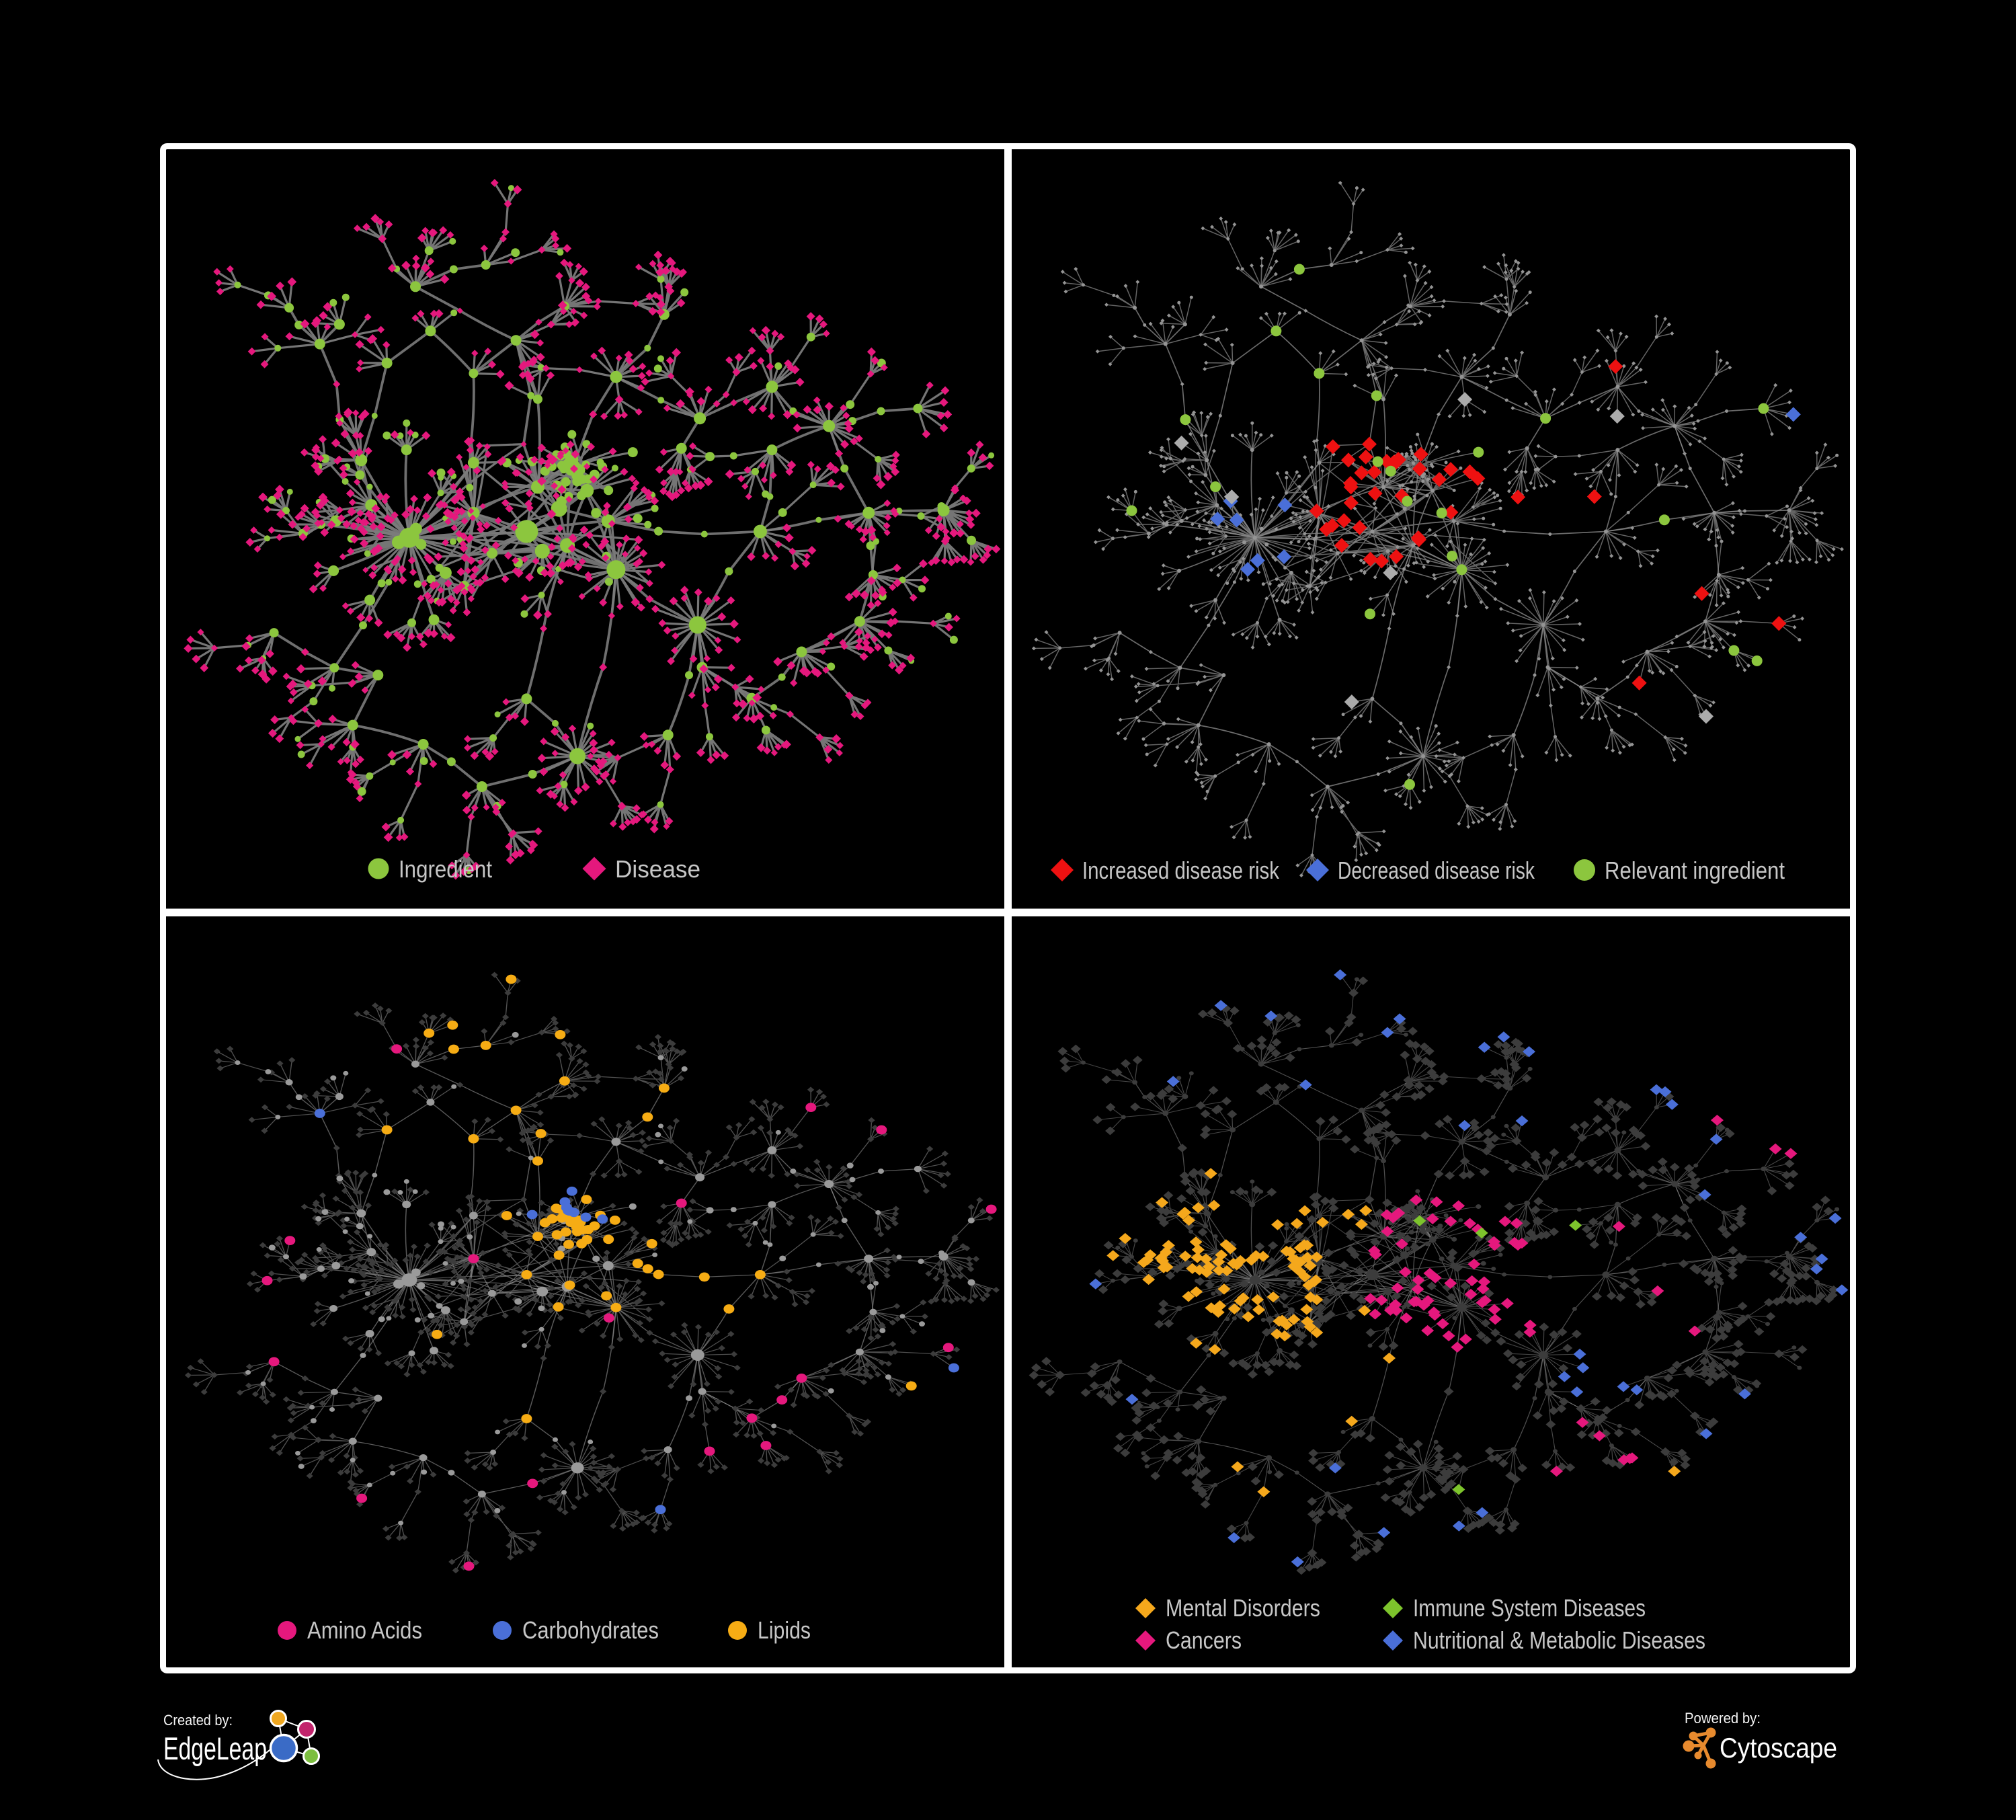 This screenshot has width=2016, height=1820. Describe the element at coordinates (364, 1630) in the screenshot. I see `svg-text: Amino Acids` at that location.